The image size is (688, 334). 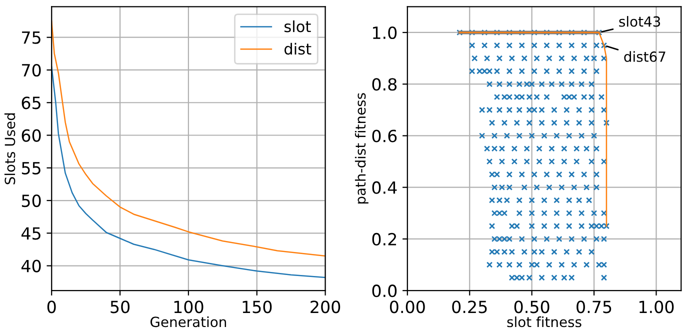 I want to click on x-tick-label: 100, so click(x=189, y=307).